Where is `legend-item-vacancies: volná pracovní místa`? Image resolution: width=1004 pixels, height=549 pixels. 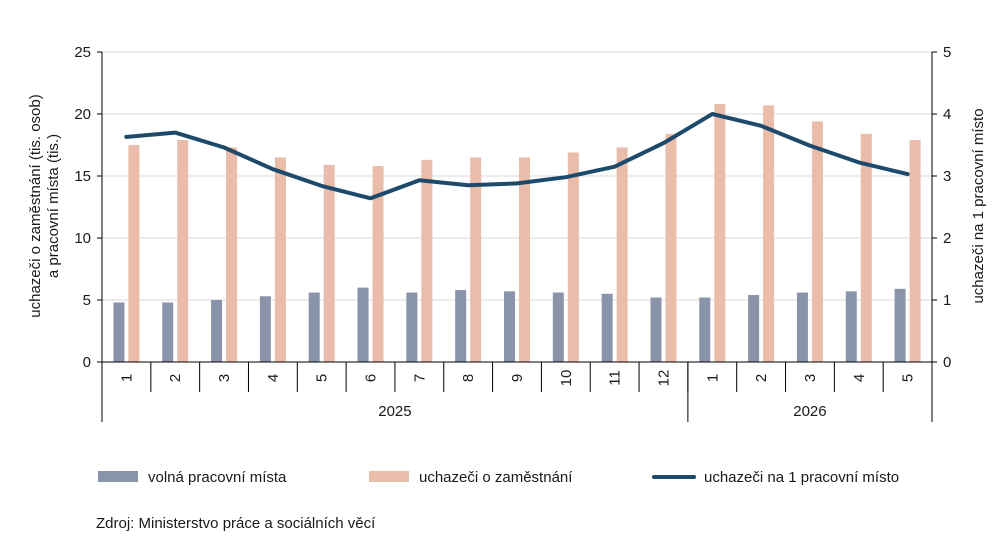 legend-item-vacancies: volná pracovní místa is located at coordinates (192, 477).